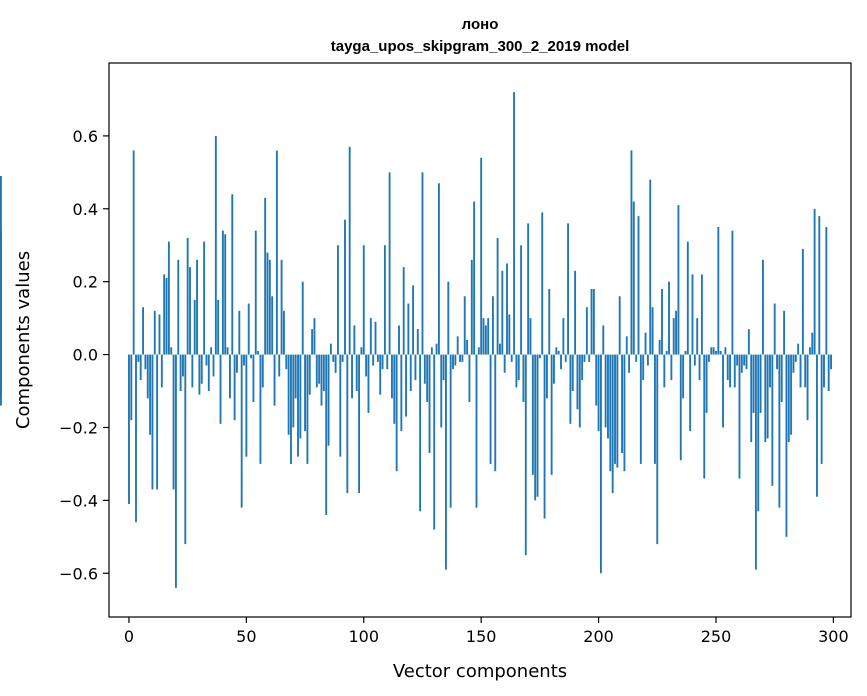  What do you see at coordinates (833, 636) in the screenshot?
I see `x-tick-label: 300` at bounding box center [833, 636].